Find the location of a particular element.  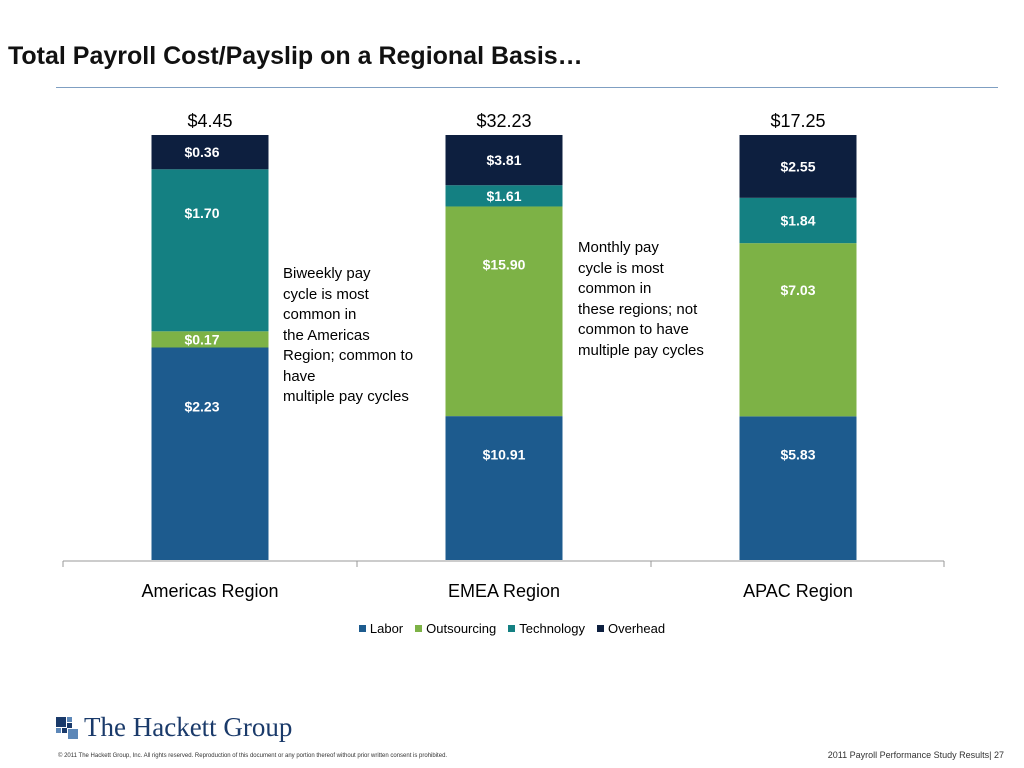

data-label: $5.83 is located at coordinates (797, 454).